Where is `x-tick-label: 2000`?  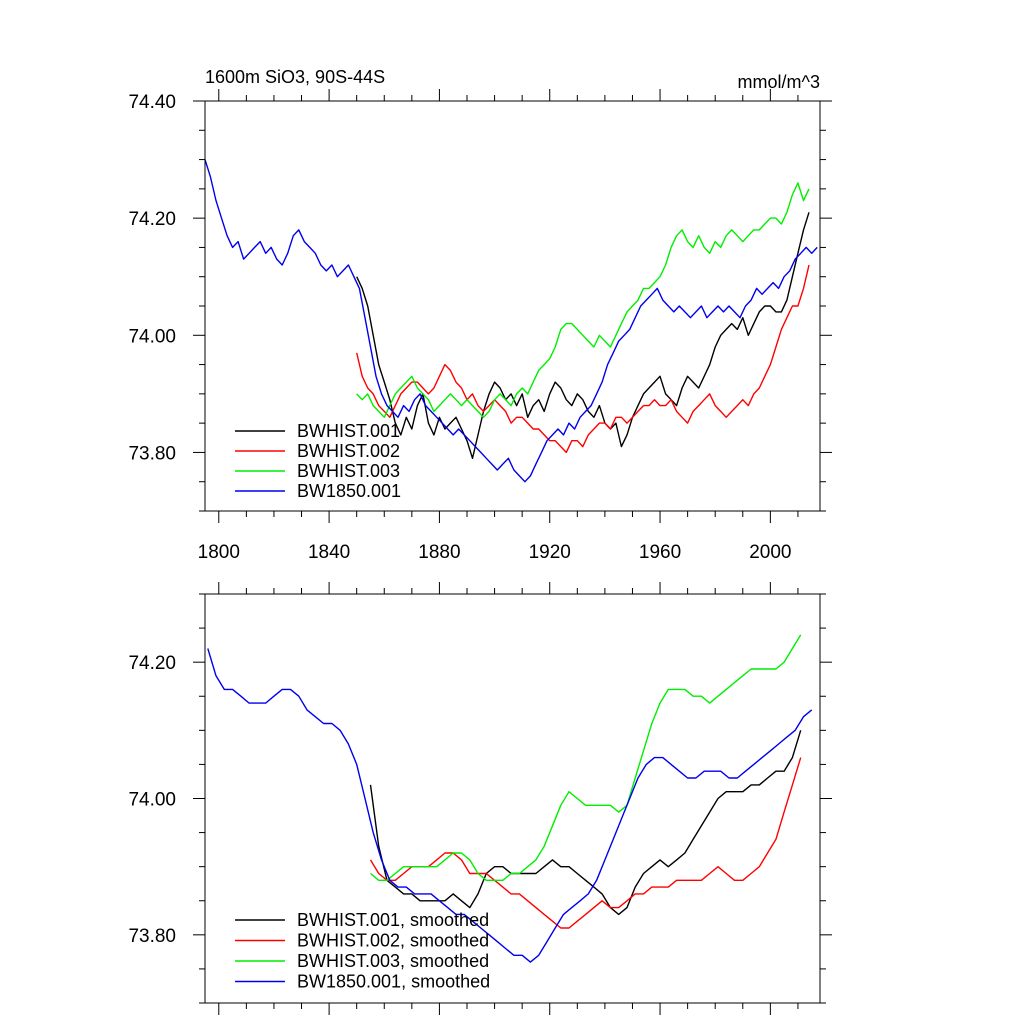
x-tick-label: 2000 is located at coordinates (770, 552).